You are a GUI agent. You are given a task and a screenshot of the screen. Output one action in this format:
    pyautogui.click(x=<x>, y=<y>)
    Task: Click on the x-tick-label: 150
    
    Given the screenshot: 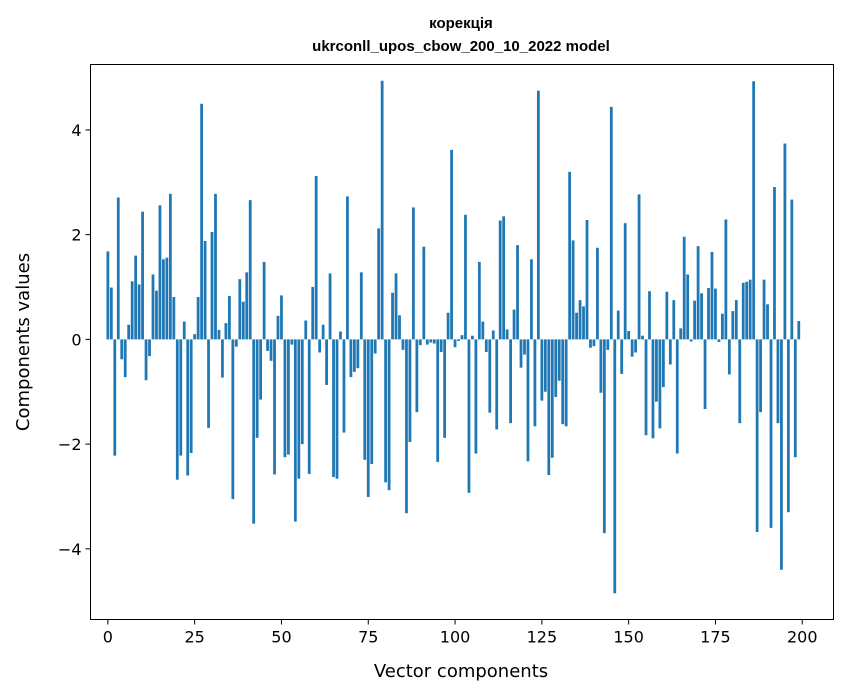 What is the action you would take?
    pyautogui.click(x=628, y=637)
    